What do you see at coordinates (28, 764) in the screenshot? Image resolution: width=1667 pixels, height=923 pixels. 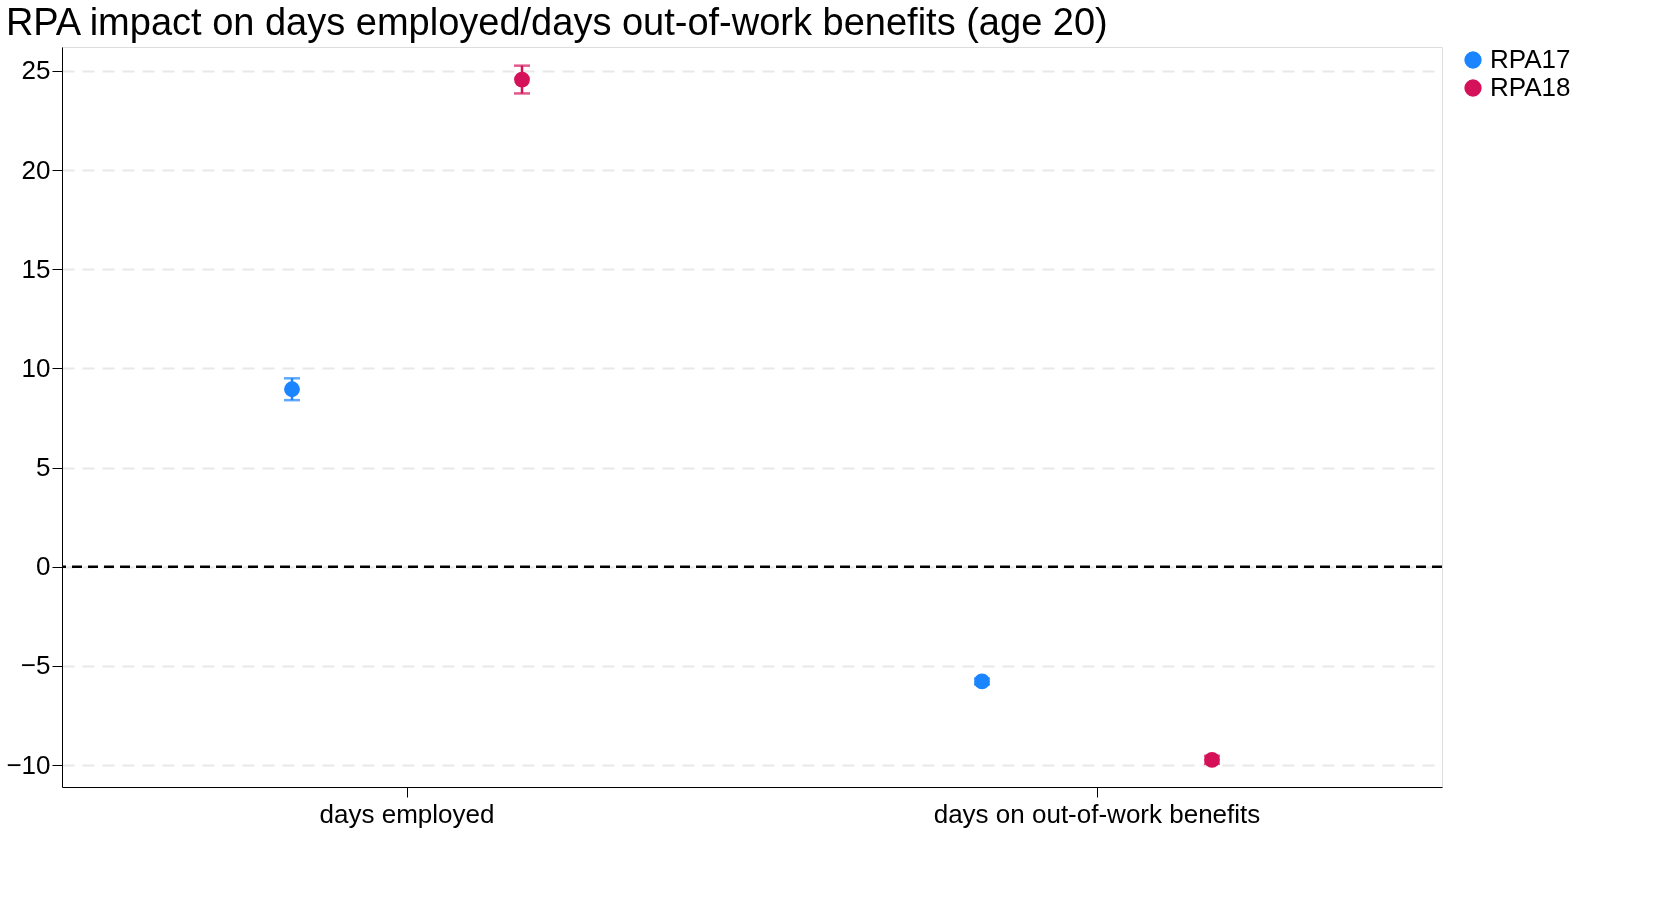 I see `y-tick-label: −10` at bounding box center [28, 764].